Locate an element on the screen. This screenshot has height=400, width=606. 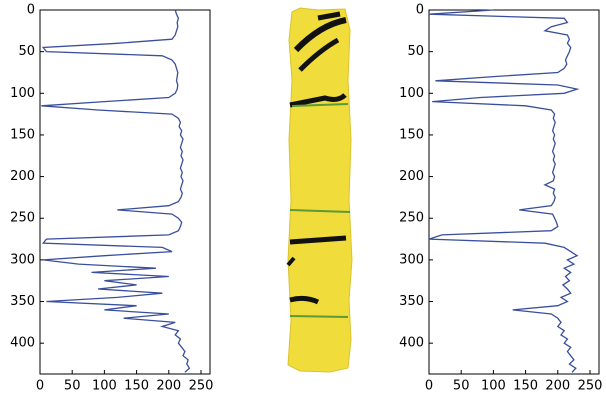
paper-strip-image is located at coordinates (319, 190).